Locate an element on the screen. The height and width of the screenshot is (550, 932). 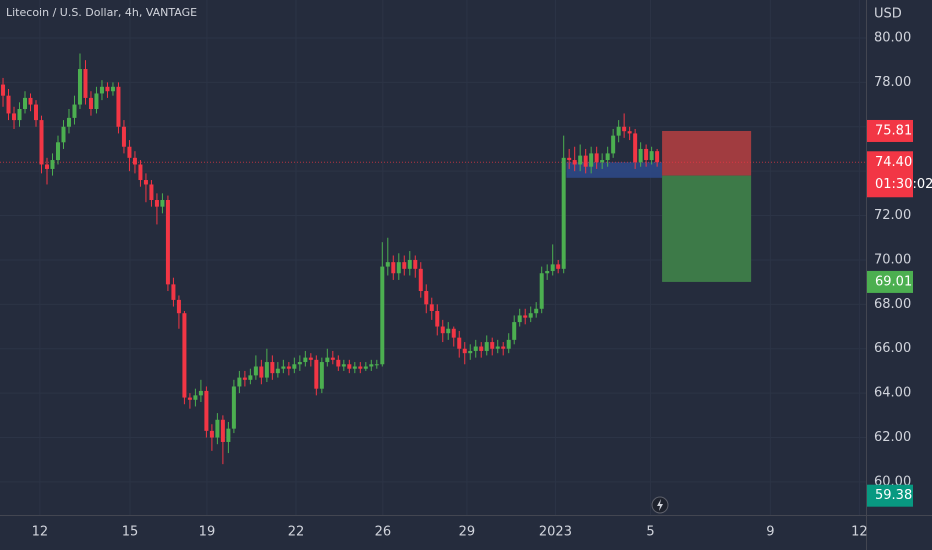
y-tick-label: 78.00 is located at coordinates (892, 82).